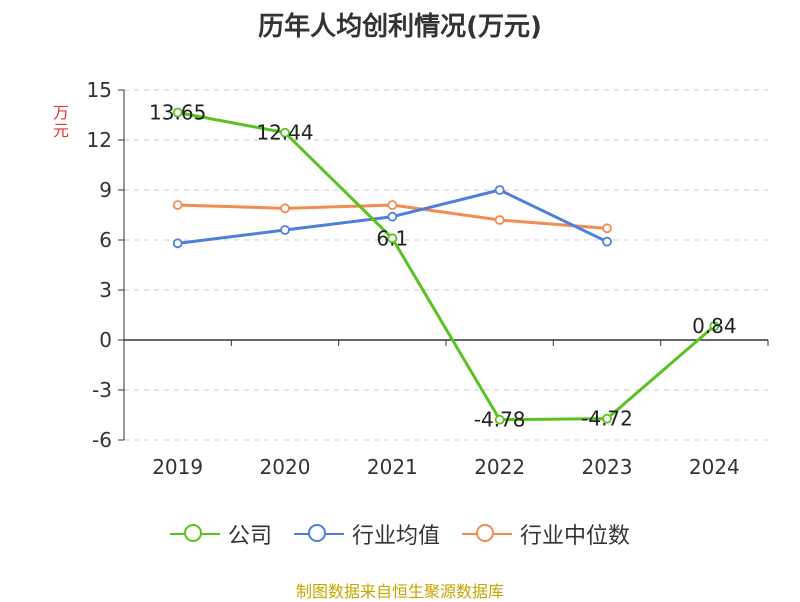 This screenshot has height=602, width=800. Describe the element at coordinates (607, 467) in the screenshot. I see `x-tick-label: 2023` at that location.